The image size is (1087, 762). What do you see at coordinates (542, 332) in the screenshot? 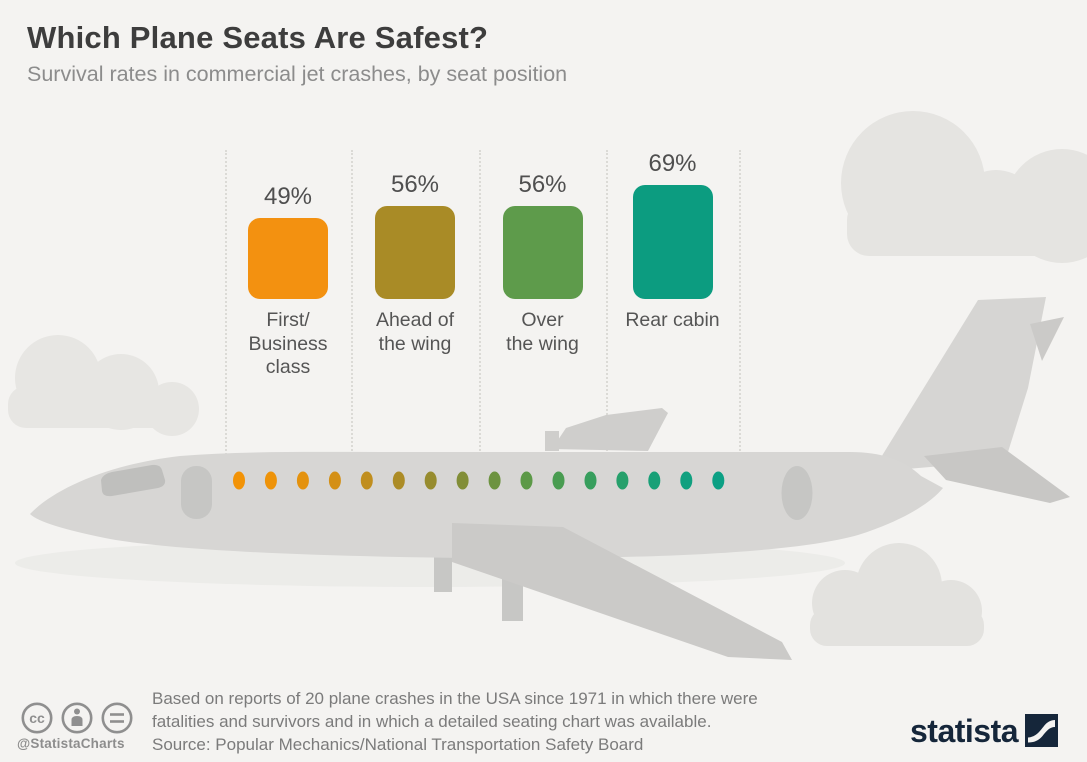
I see `bar-category-label: Over the wing` at bounding box center [542, 332].